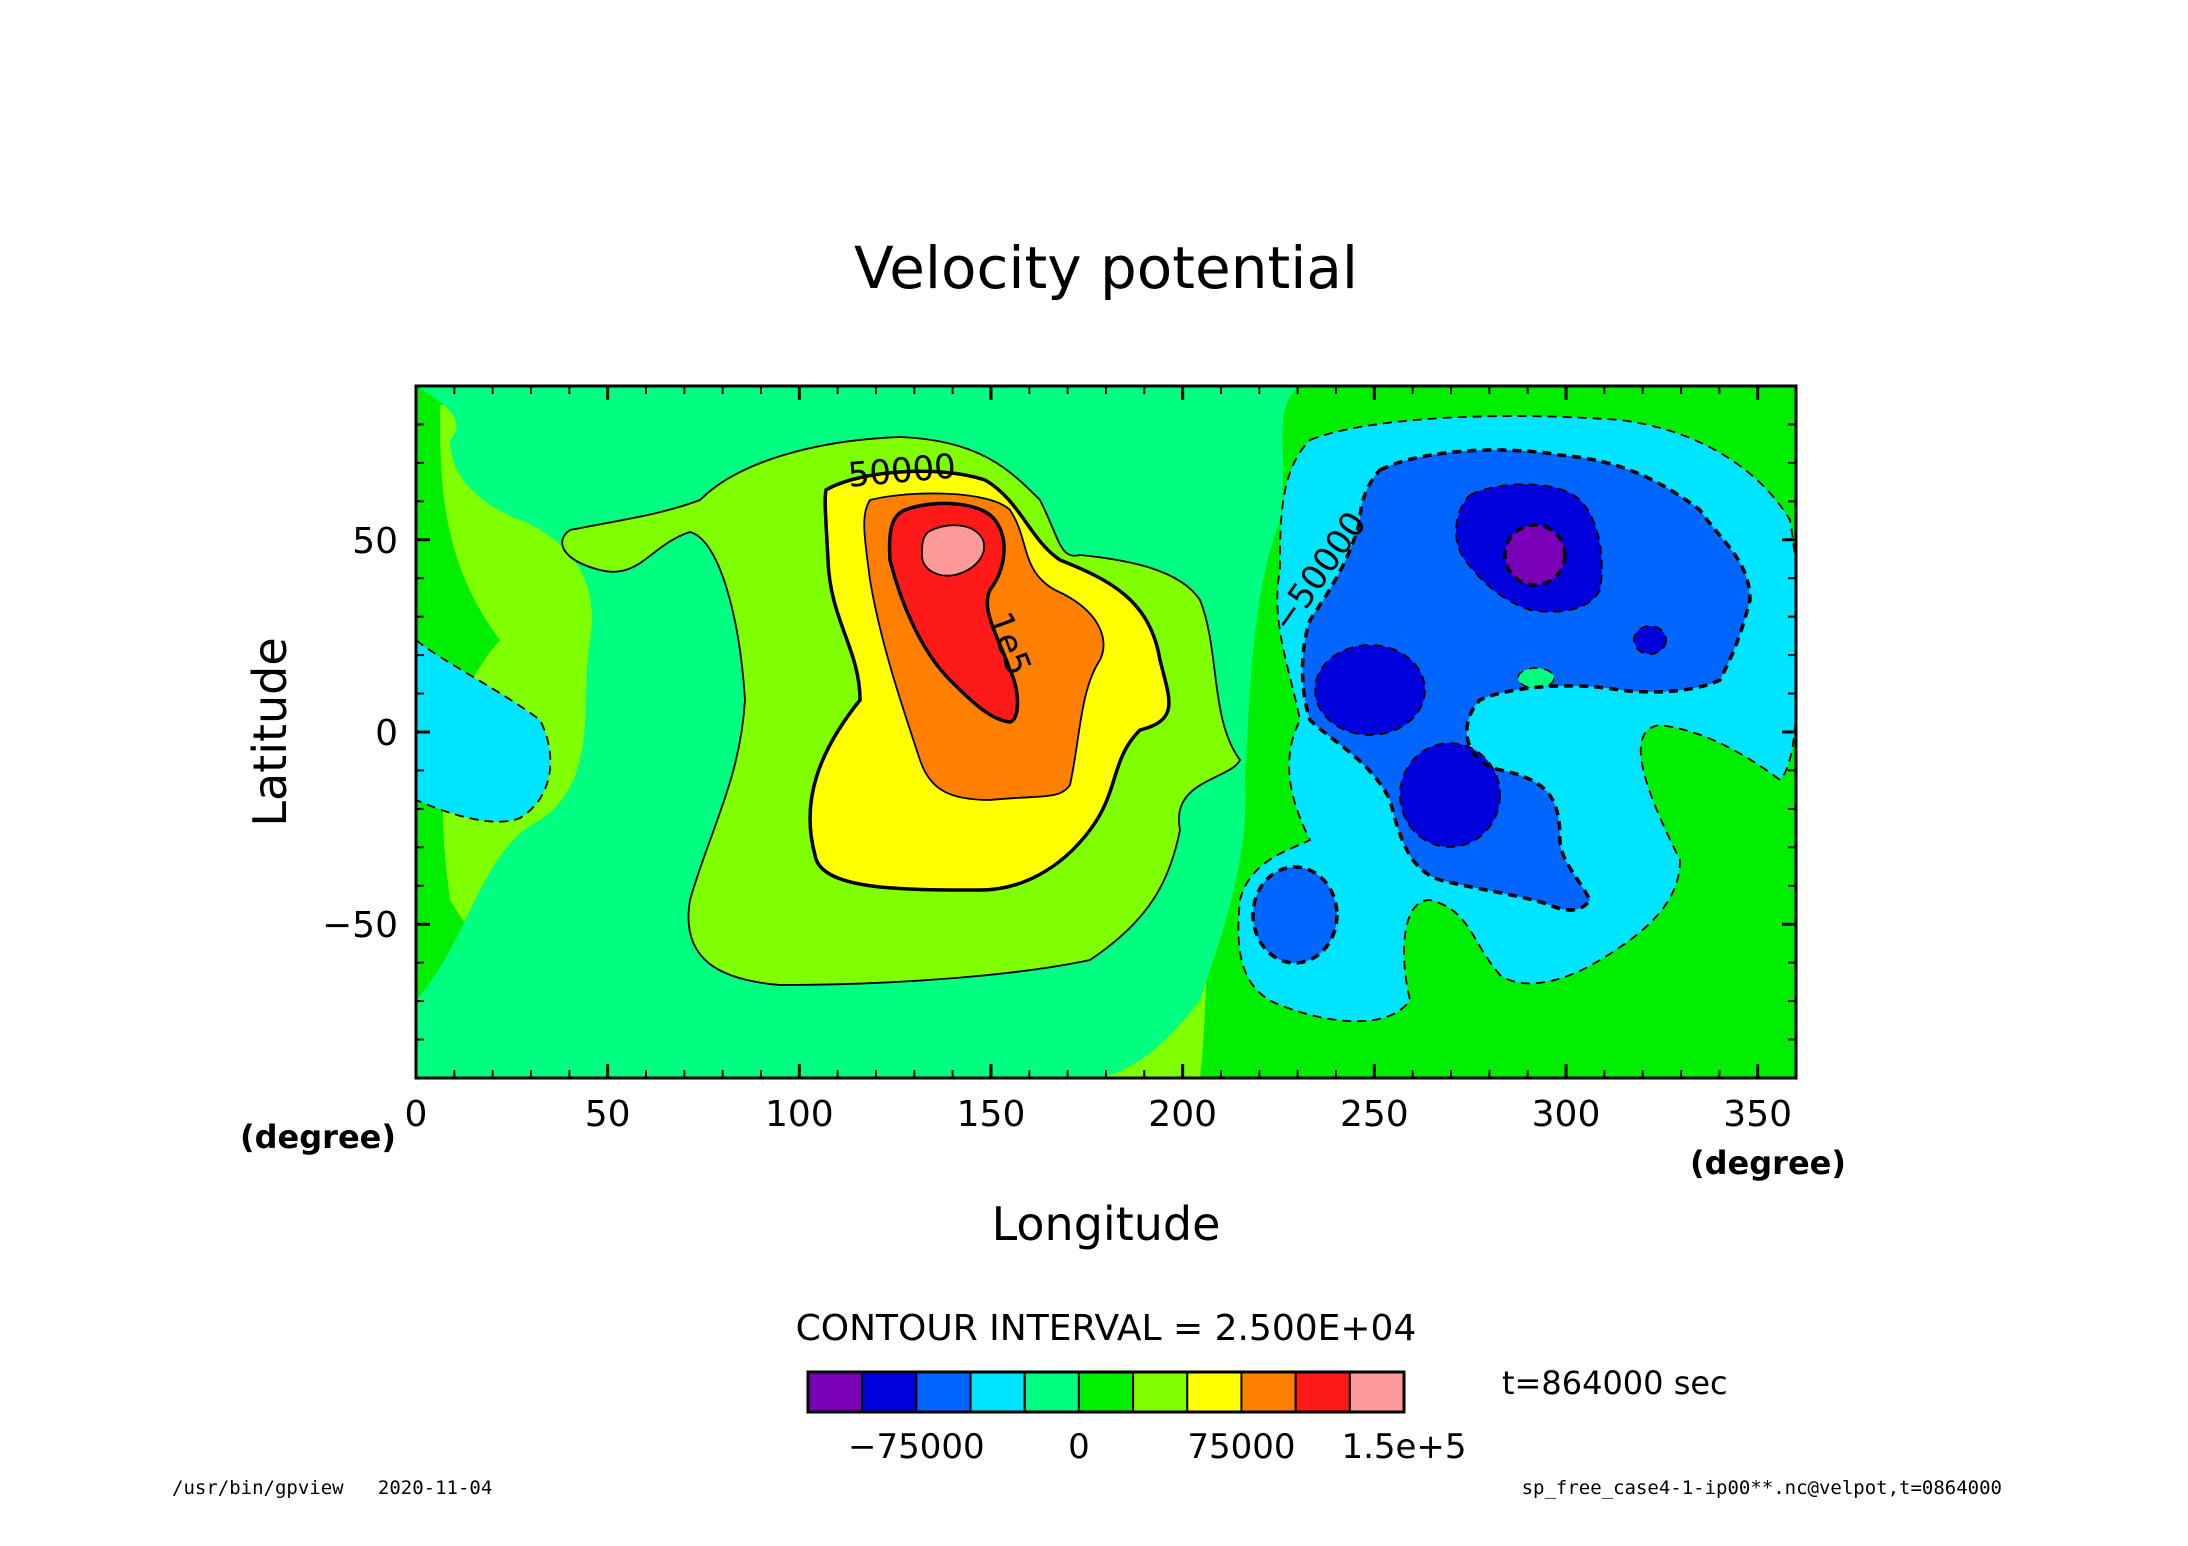 The image size is (2188, 1546). Describe the element at coordinates (1650, 640) in the screenshot. I see `blob-m75000-east` at that location.